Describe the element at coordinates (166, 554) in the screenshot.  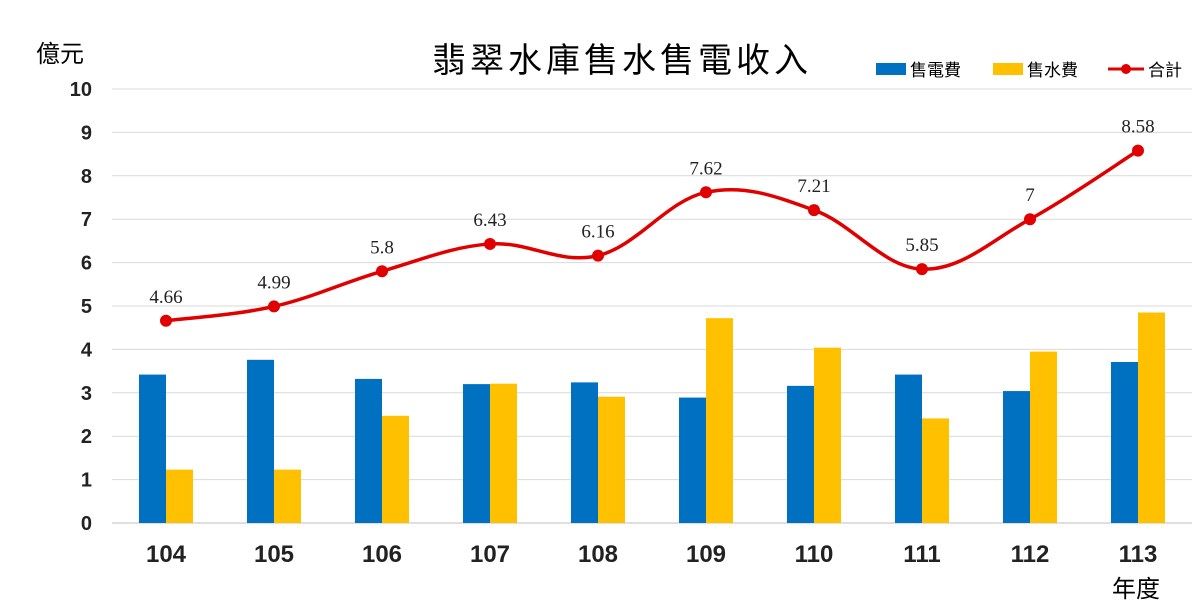
I see `x-tick-label: 104` at that location.